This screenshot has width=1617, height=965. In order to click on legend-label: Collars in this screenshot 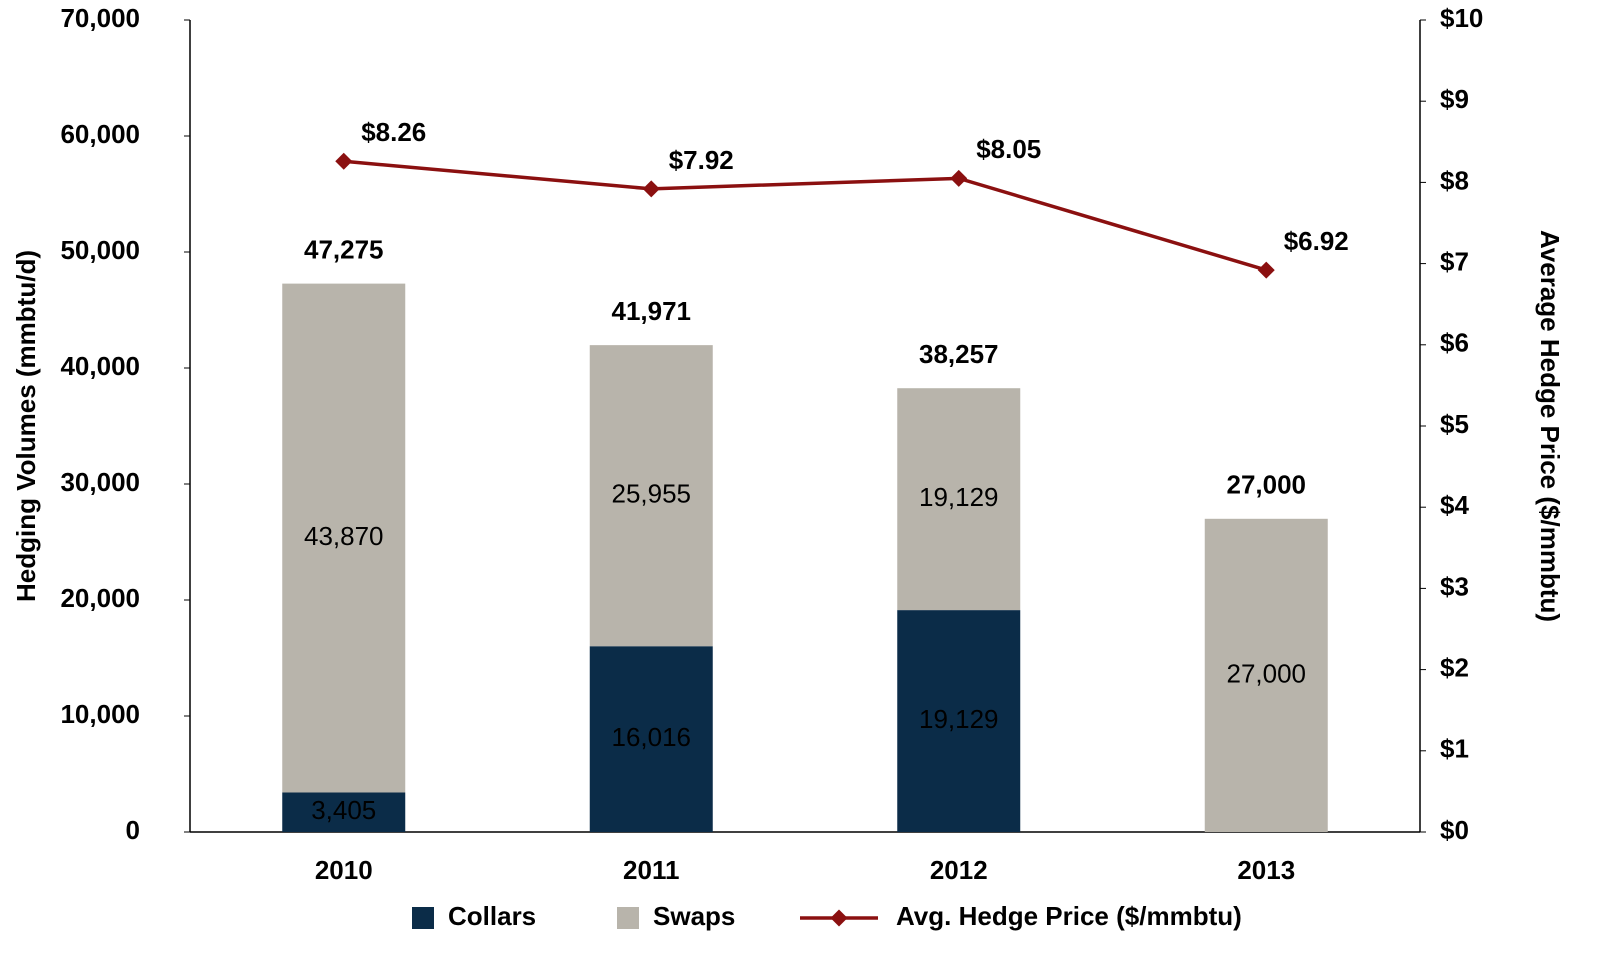, I will do `click(492, 916)`.